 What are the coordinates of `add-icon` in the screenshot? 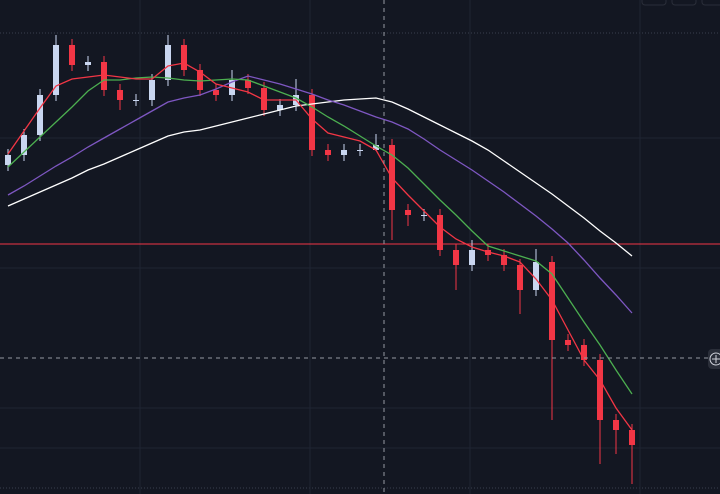 It's located at (714, 359).